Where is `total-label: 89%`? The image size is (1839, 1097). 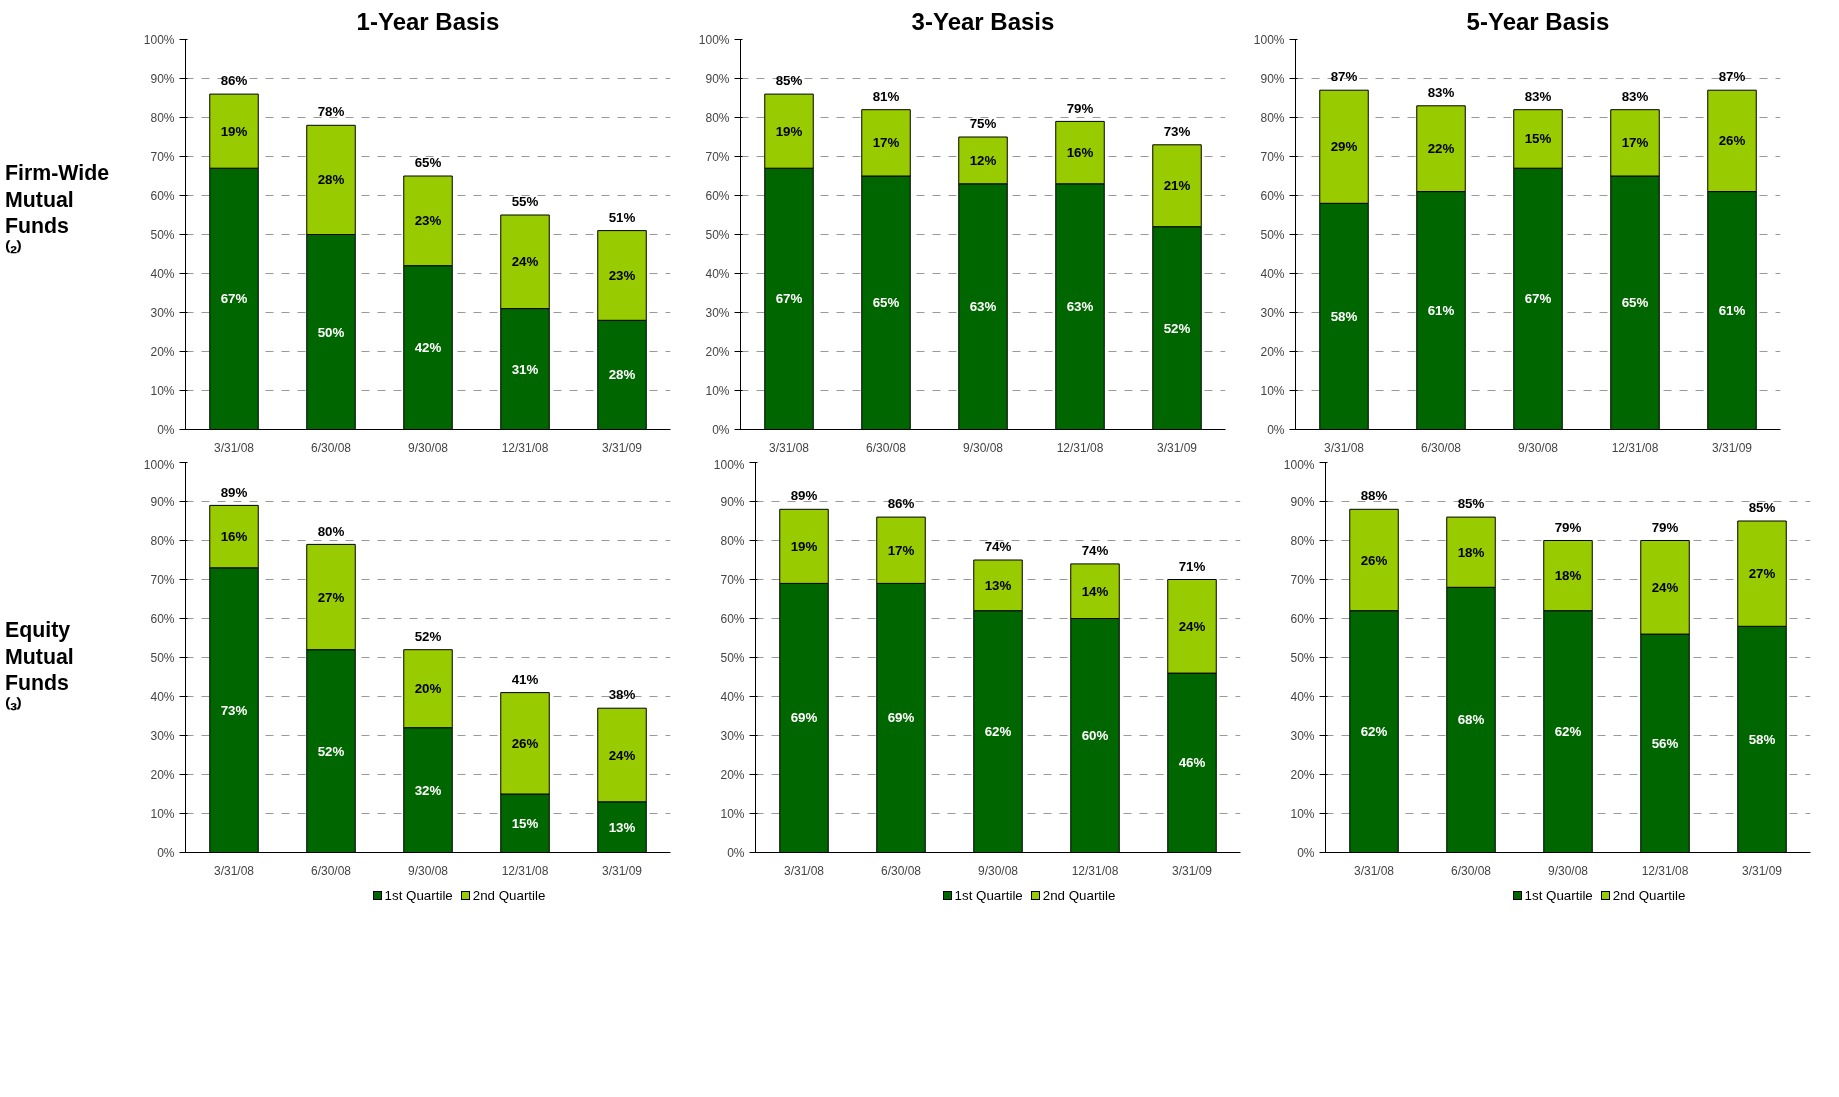 total-label: 89% is located at coordinates (804, 496).